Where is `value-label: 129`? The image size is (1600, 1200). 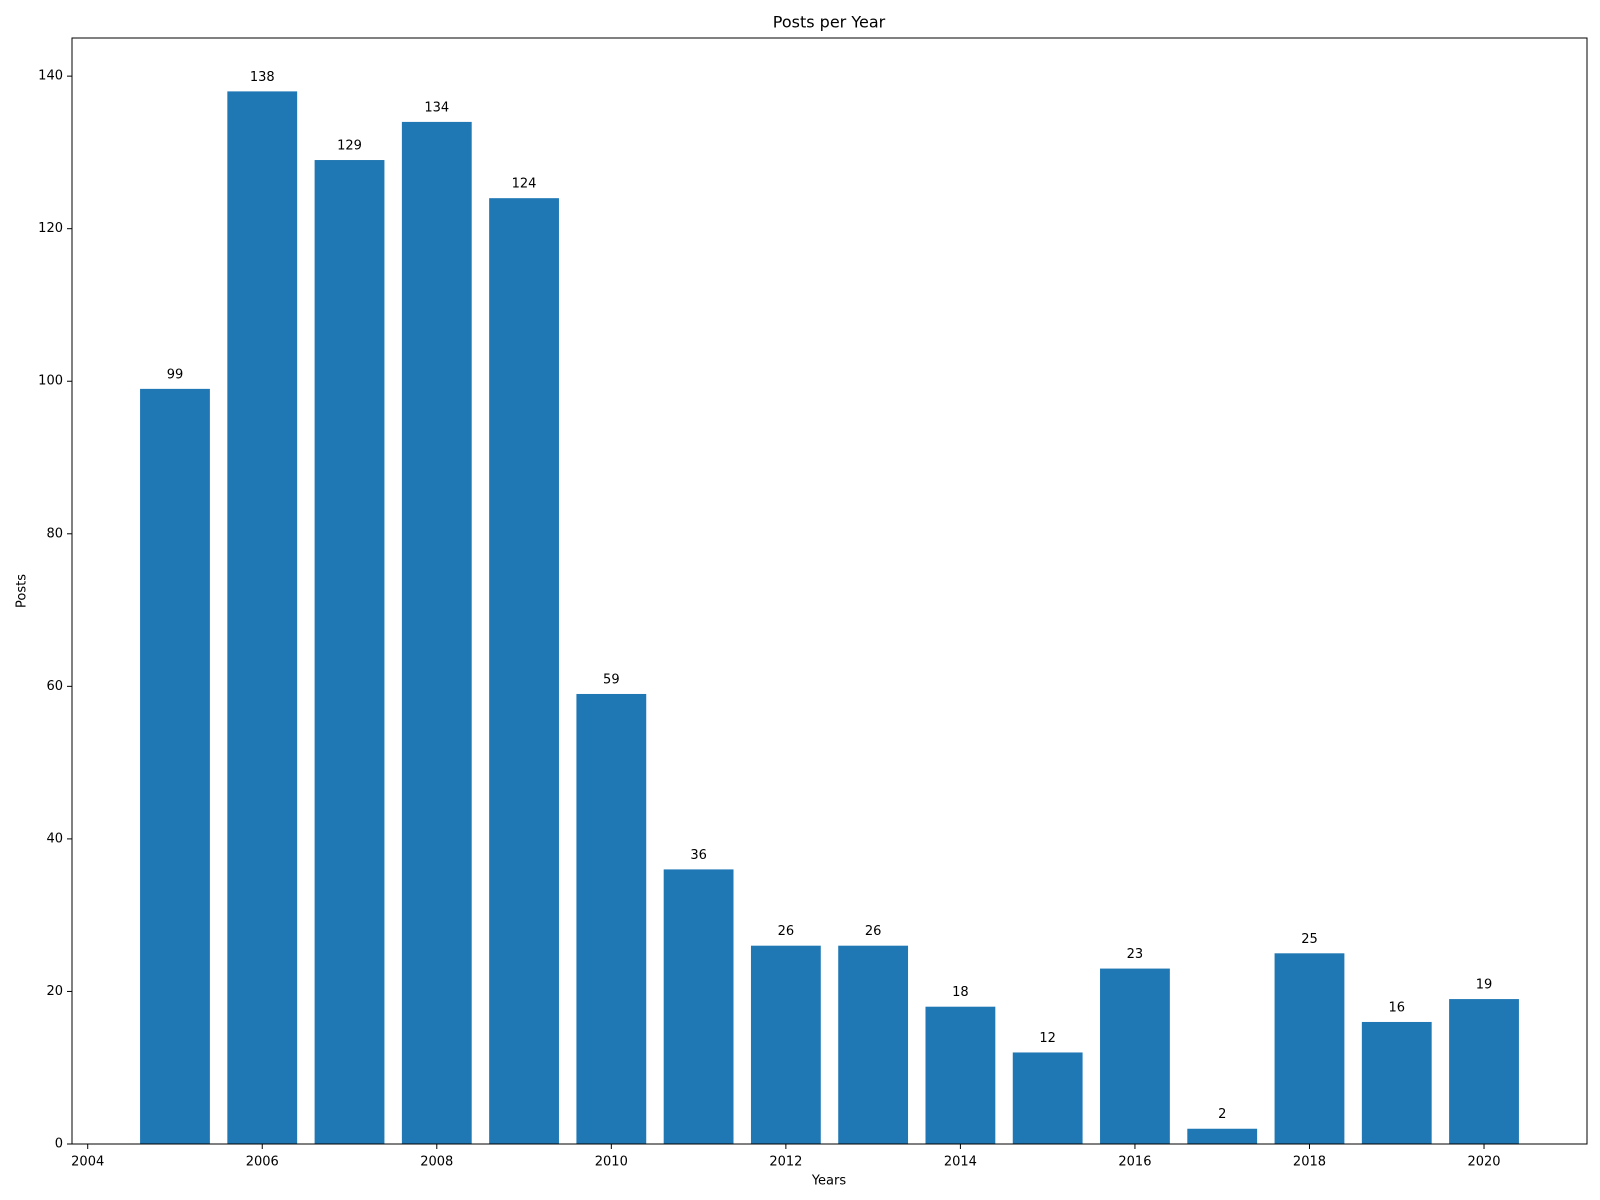 value-label: 129 is located at coordinates (349, 146).